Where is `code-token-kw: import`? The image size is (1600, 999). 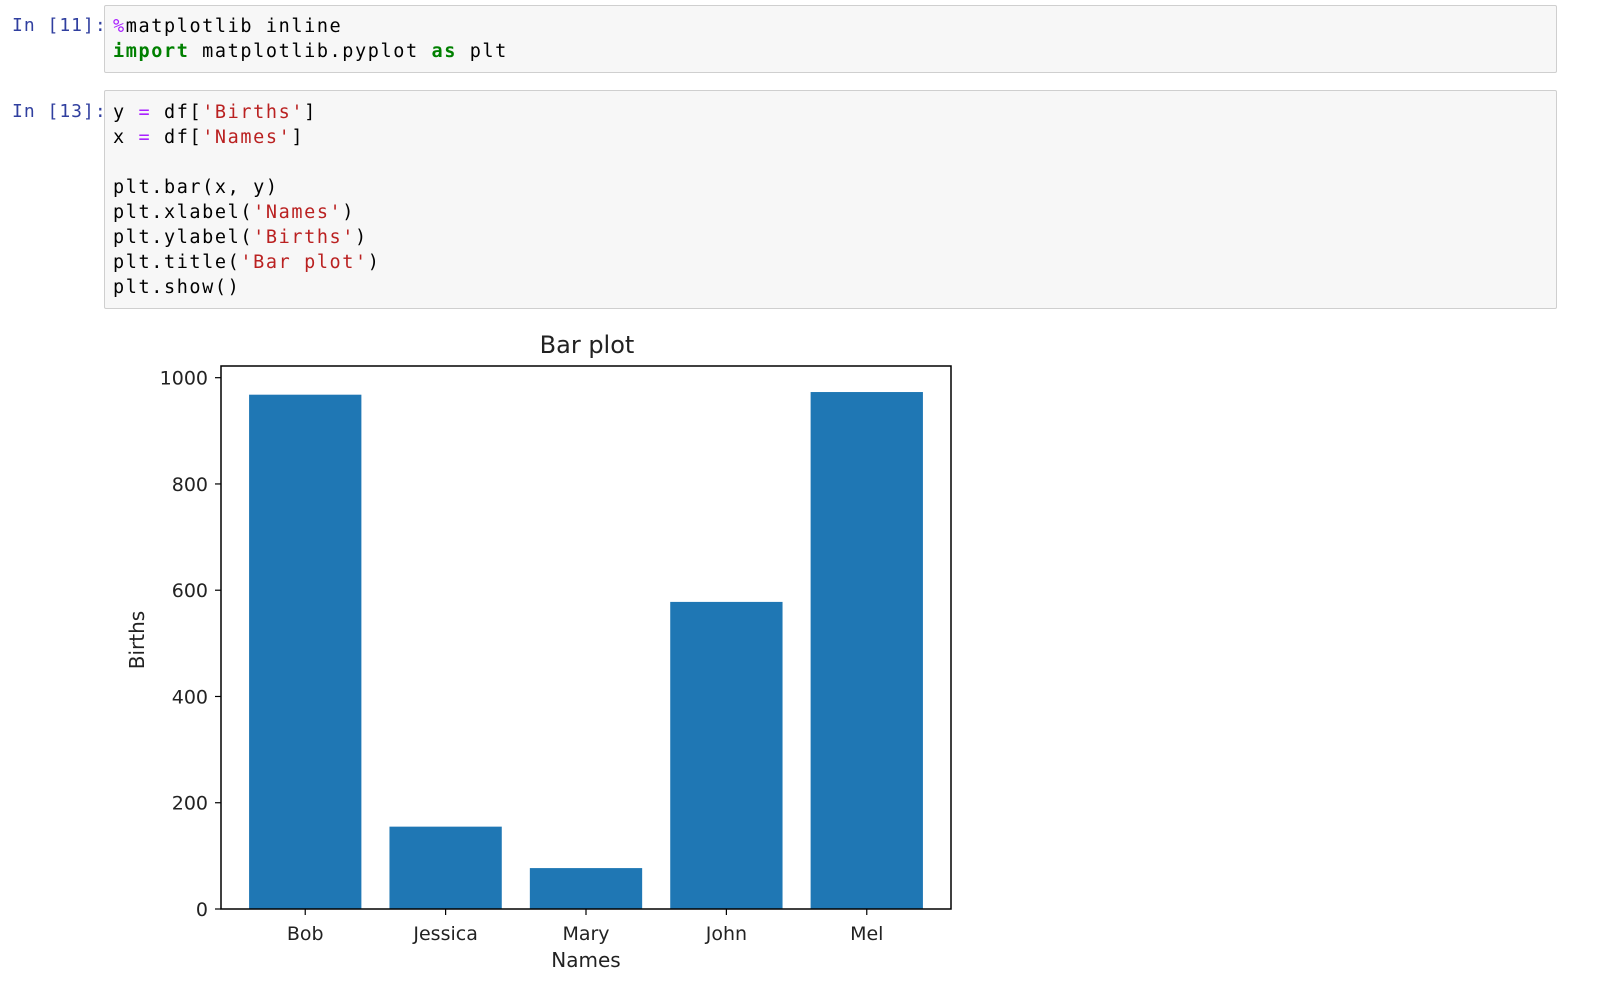
code-token-kw: import is located at coordinates (151, 51).